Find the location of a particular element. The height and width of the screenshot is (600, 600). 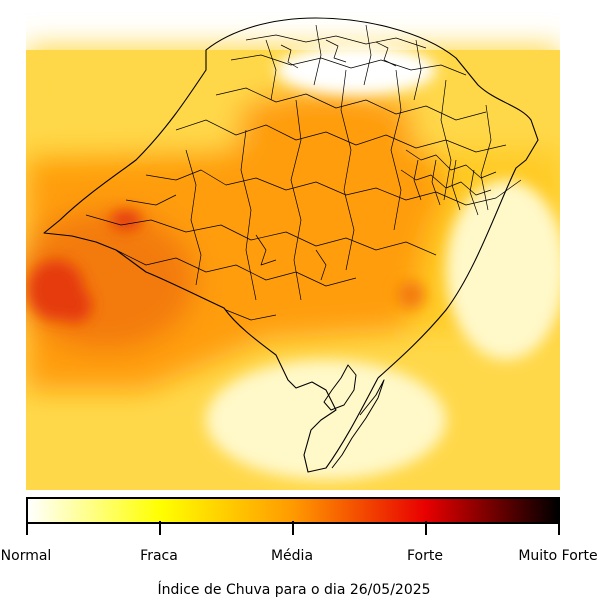

colorbar-label-fraca: Fraca is located at coordinates (159, 556).